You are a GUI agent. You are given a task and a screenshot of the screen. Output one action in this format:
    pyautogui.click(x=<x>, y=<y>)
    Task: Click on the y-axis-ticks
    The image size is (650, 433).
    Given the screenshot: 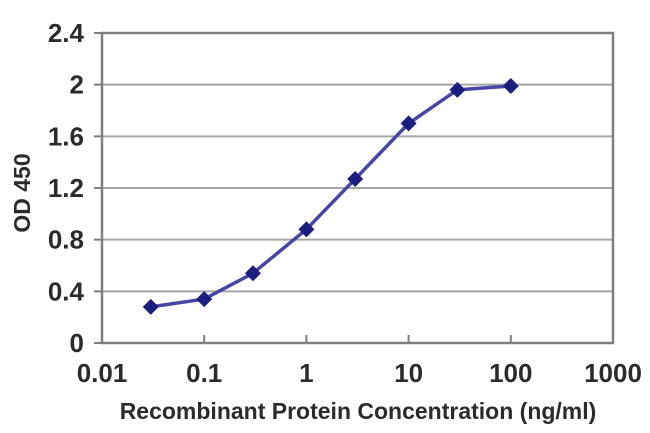 What is the action you would take?
    pyautogui.click(x=98, y=188)
    